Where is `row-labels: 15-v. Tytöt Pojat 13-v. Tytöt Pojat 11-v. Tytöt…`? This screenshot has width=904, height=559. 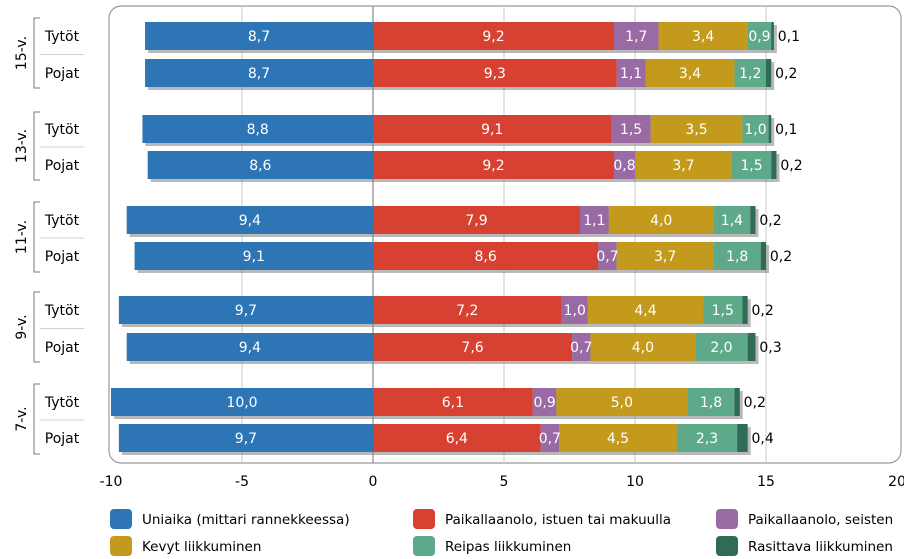
row-labels: 15-v. Tytöt Pojat 13-v. Tytöt Pojat 11-v. Tytöt… is located at coordinates (49, 236).